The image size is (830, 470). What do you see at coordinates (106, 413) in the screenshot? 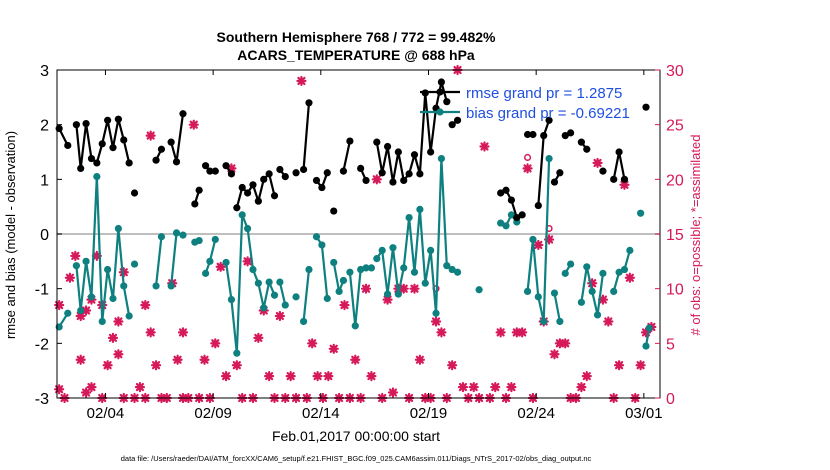
I see `x-tick-label: 02/04` at bounding box center [106, 413].